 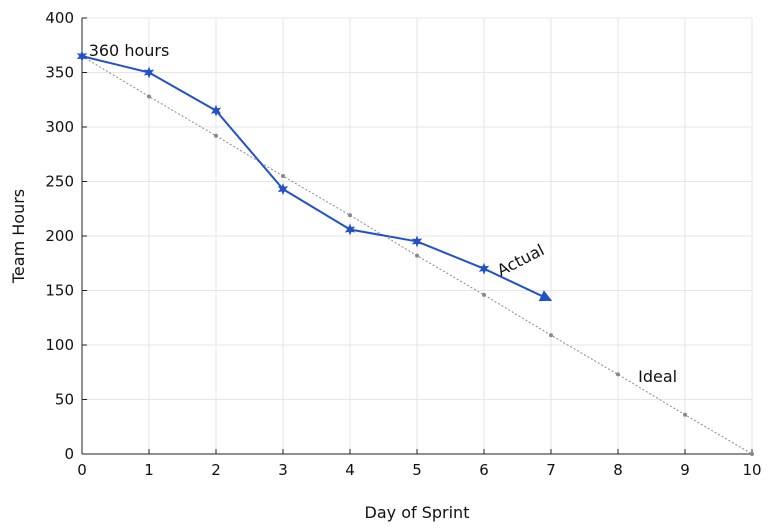 What do you see at coordinates (64, 400) in the screenshot?
I see `y-tick-label: 50` at bounding box center [64, 400].